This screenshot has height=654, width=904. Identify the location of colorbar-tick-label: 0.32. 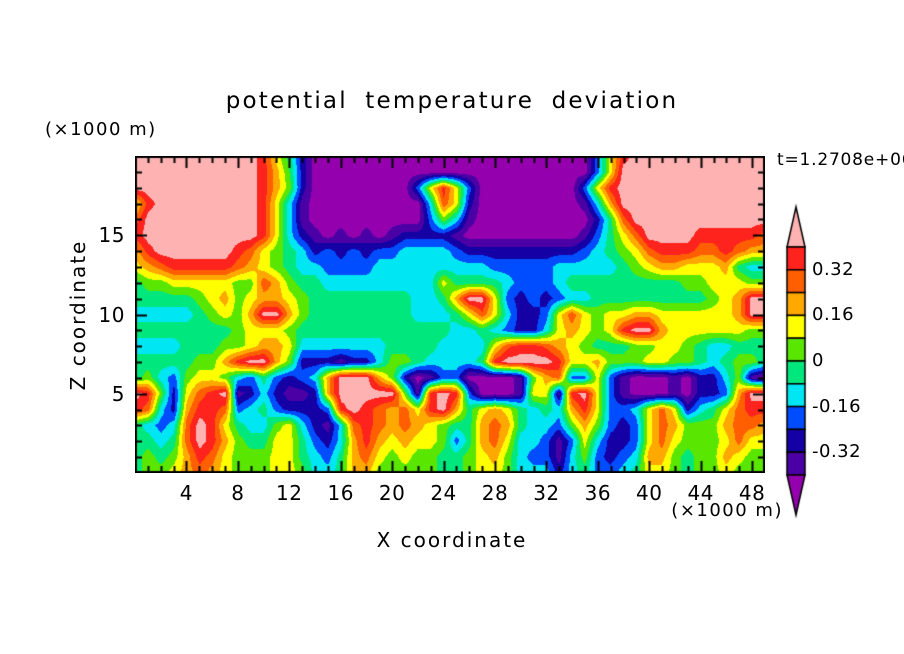
(833, 269).